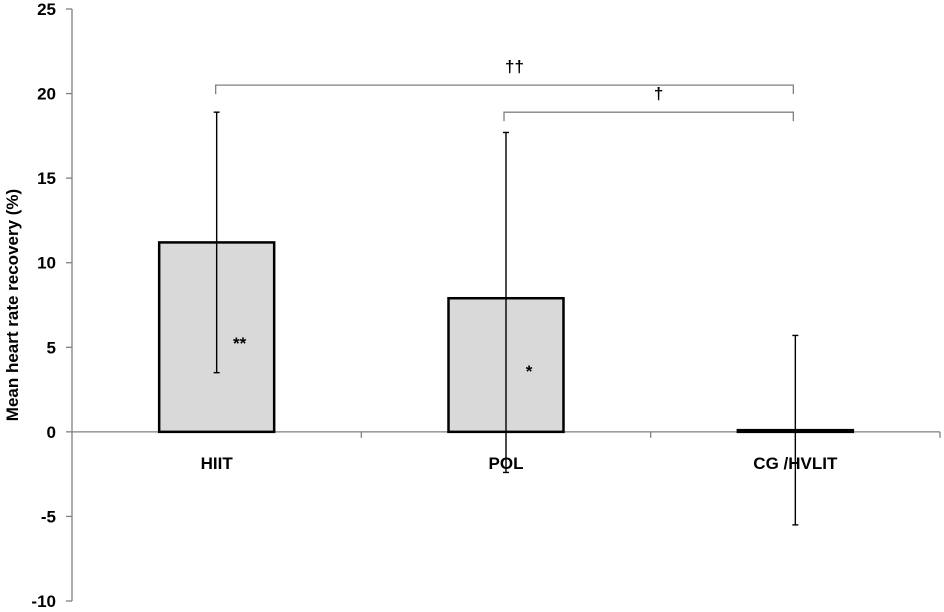 The width and height of the screenshot is (944, 612). Describe the element at coordinates (46, 94) in the screenshot. I see `y-tick-label: 20` at that location.